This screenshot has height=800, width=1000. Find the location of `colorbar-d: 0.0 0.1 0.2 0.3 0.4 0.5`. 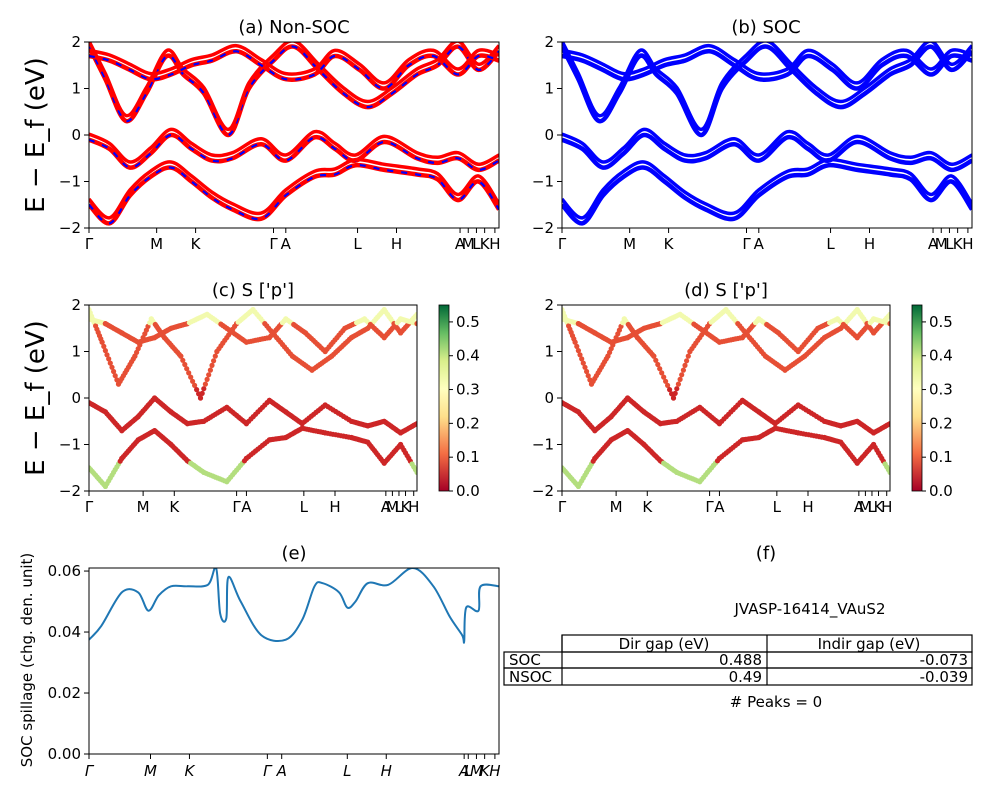

colorbar-d: 0.0 0.1 0.2 0.3 0.4 0.5 is located at coordinates (932, 402).